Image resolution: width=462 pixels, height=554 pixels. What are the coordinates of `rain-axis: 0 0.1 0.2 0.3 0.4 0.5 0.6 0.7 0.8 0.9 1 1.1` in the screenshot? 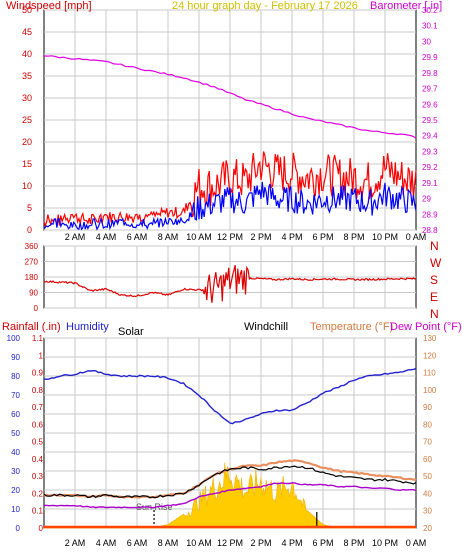 It's located at (38, 433).